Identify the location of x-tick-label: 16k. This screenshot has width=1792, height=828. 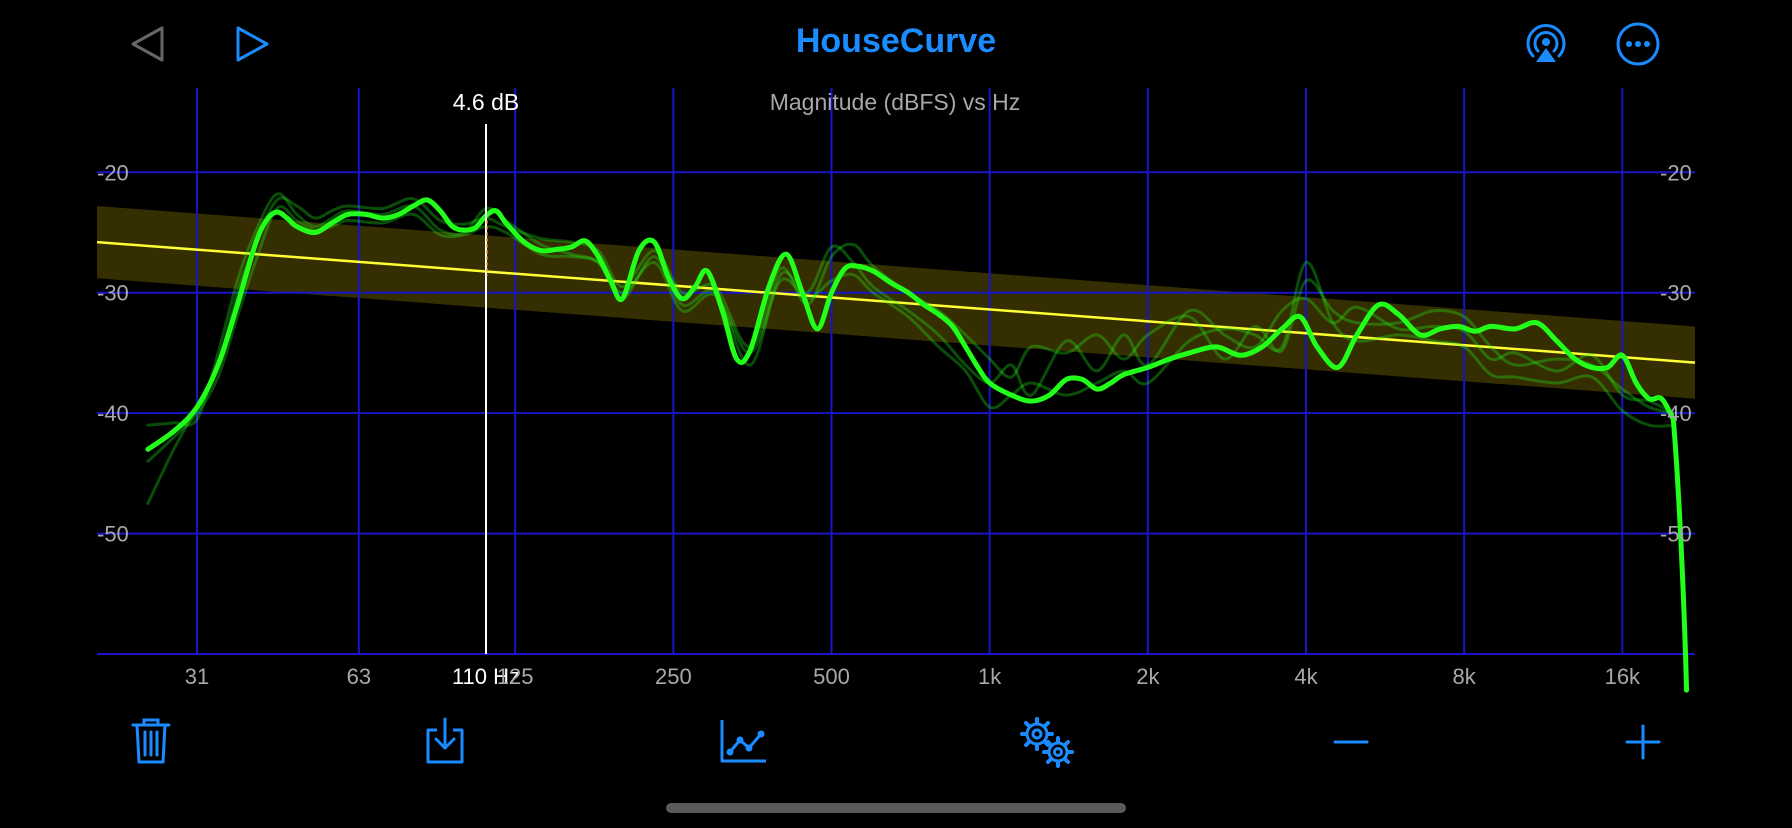
(1623, 676).